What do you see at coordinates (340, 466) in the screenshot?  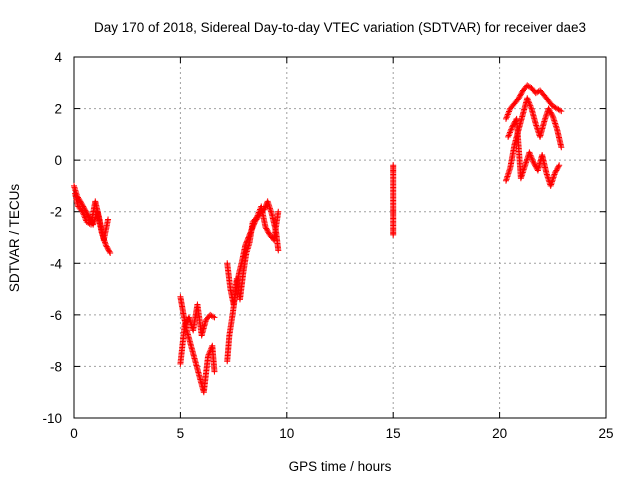 I see `x-axis-label: GPS time / hours` at bounding box center [340, 466].